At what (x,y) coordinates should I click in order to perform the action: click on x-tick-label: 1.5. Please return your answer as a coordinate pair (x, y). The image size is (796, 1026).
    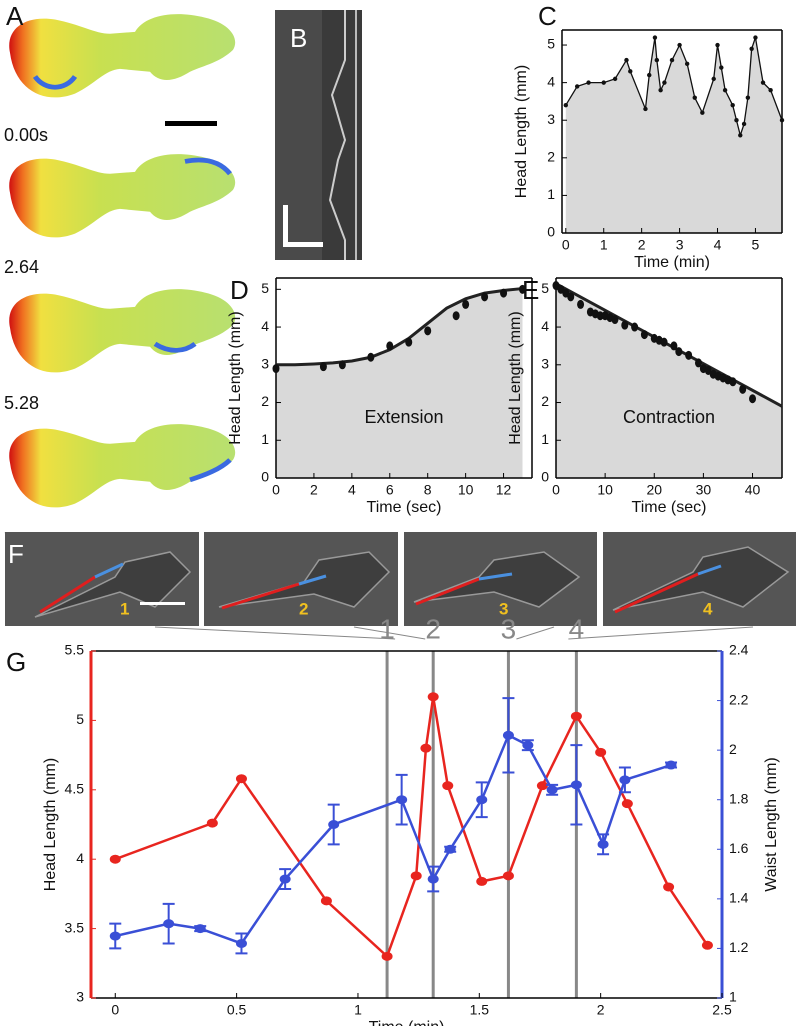
    Looking at the image, I should click on (480, 1010).